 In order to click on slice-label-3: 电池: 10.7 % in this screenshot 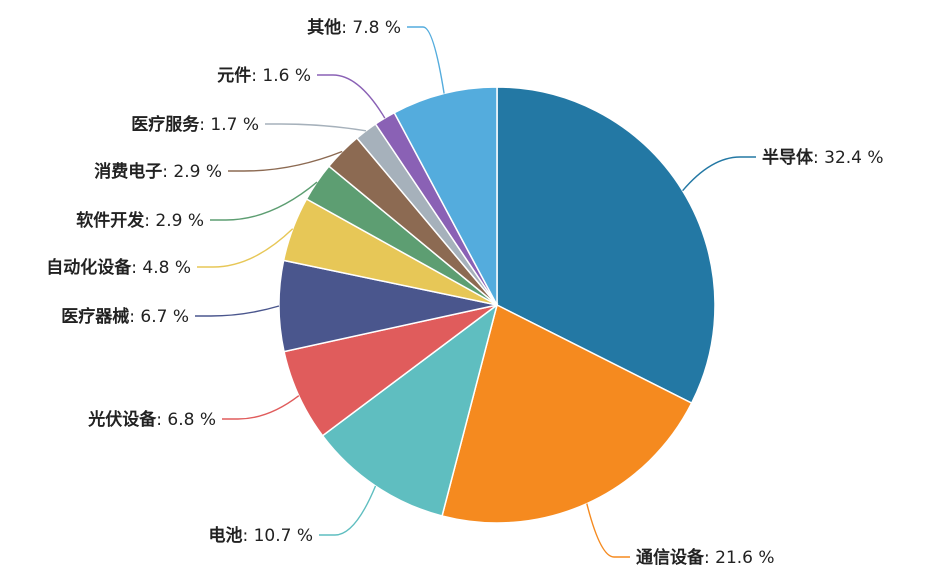, I will do `click(260, 535)`.